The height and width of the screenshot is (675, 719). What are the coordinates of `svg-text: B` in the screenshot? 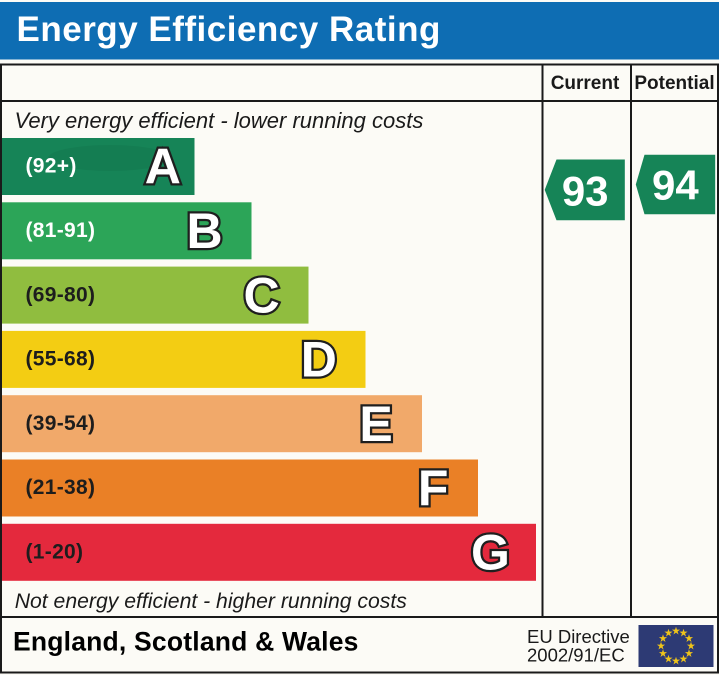 It's located at (204, 231).